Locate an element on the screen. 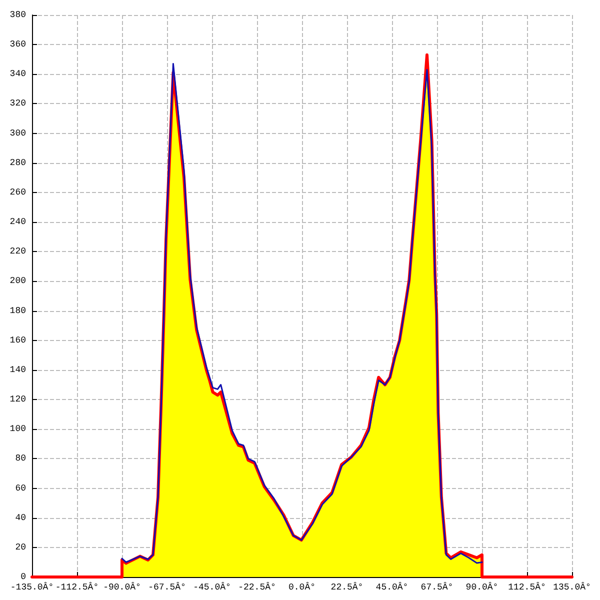 The image size is (600, 600). x-tick-label: 67.5Â° is located at coordinates (437, 587).